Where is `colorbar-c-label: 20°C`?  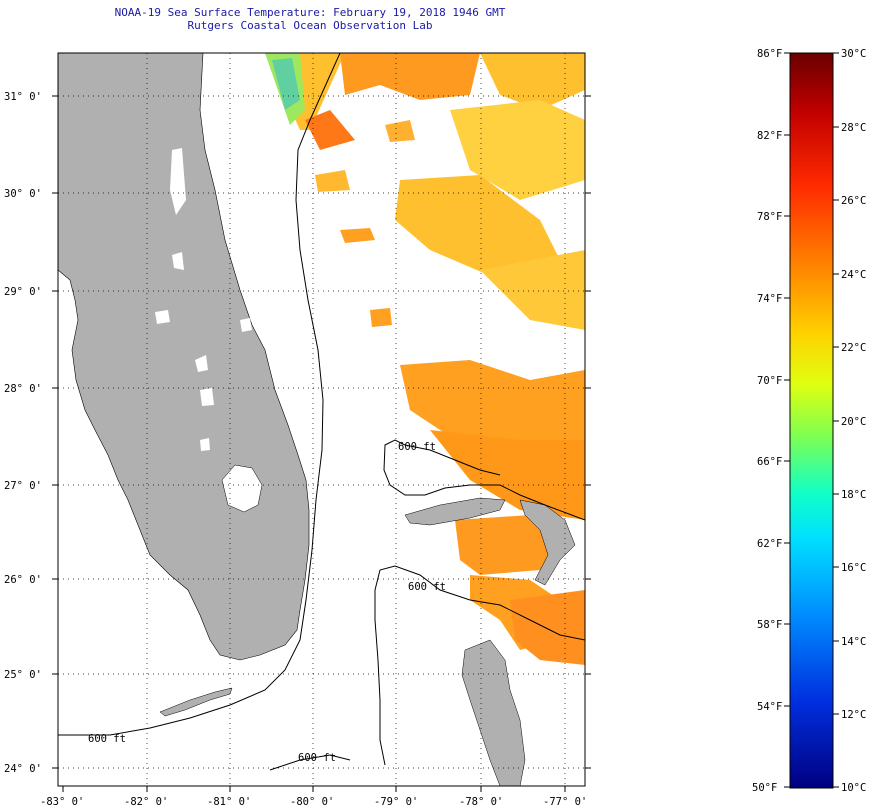
colorbar-c-label: 20°C is located at coordinates (853, 422).